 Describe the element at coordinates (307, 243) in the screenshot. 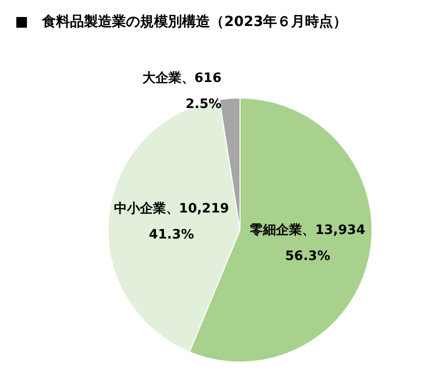

I see `slice-label: 零細企業、13,934 56.3%` at that location.